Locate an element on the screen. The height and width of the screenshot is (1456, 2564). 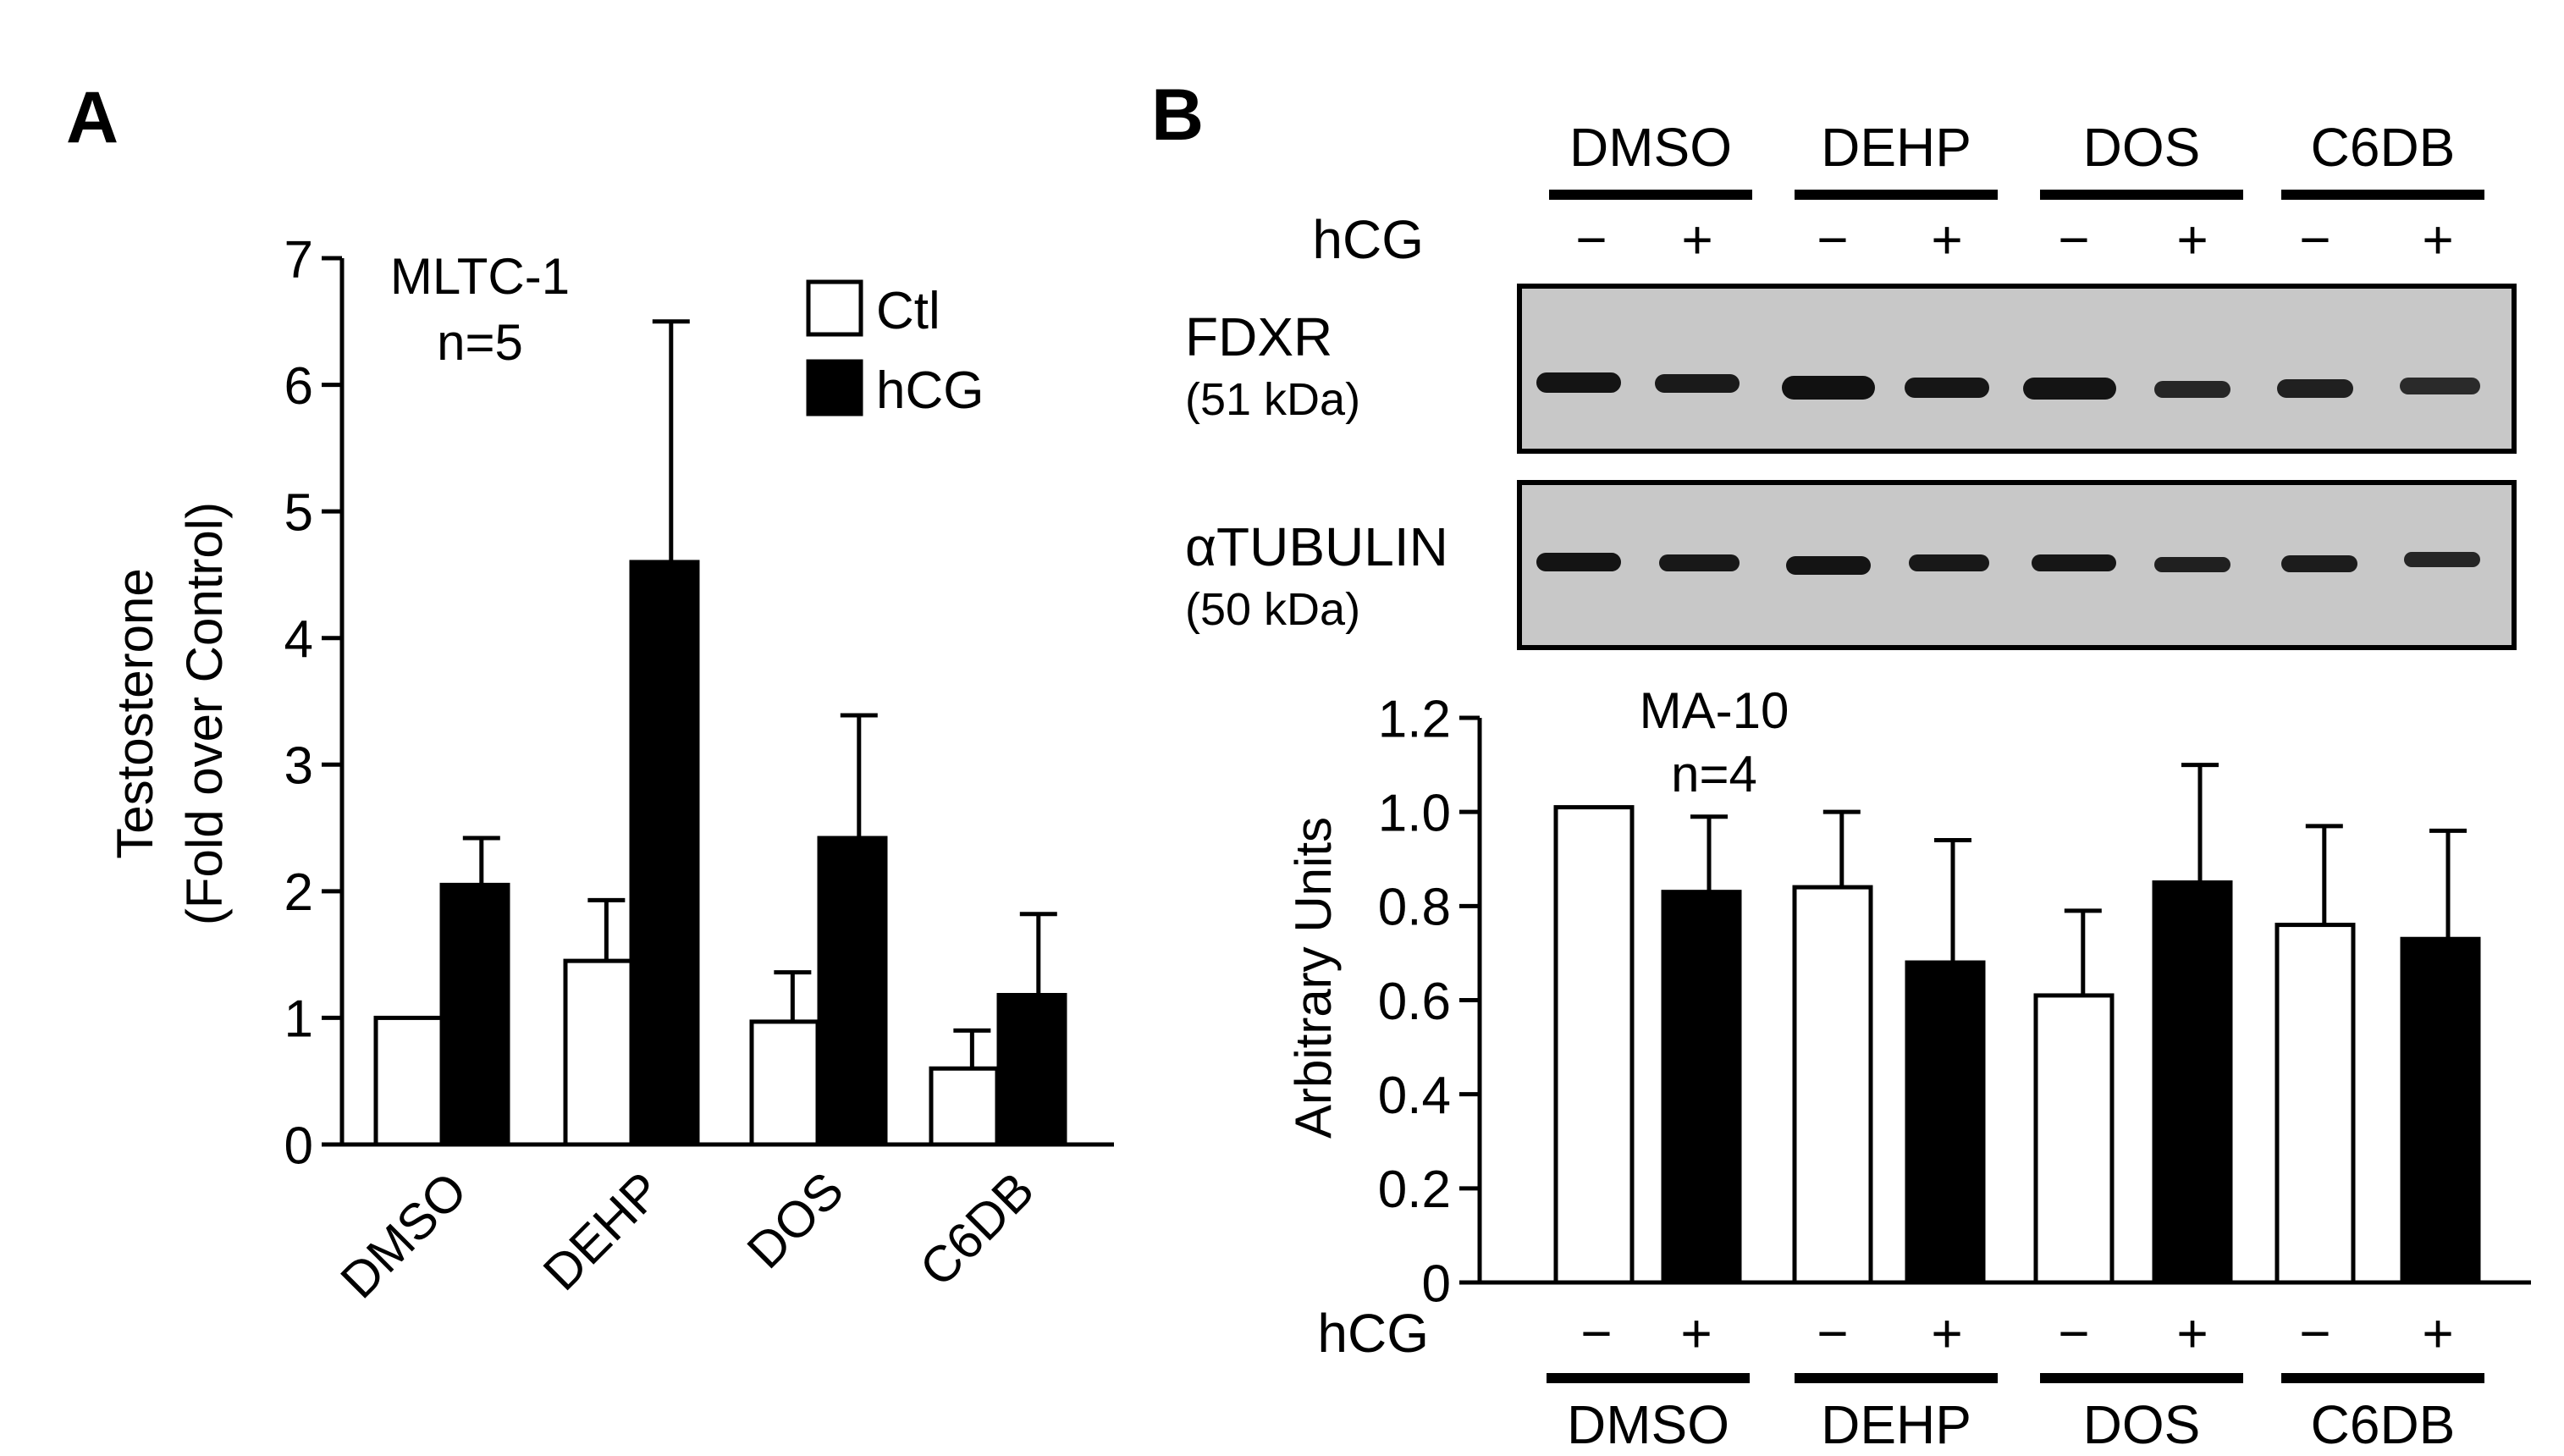
chart-a-annotation: MLTC-1 n=5 is located at coordinates (480, 309).